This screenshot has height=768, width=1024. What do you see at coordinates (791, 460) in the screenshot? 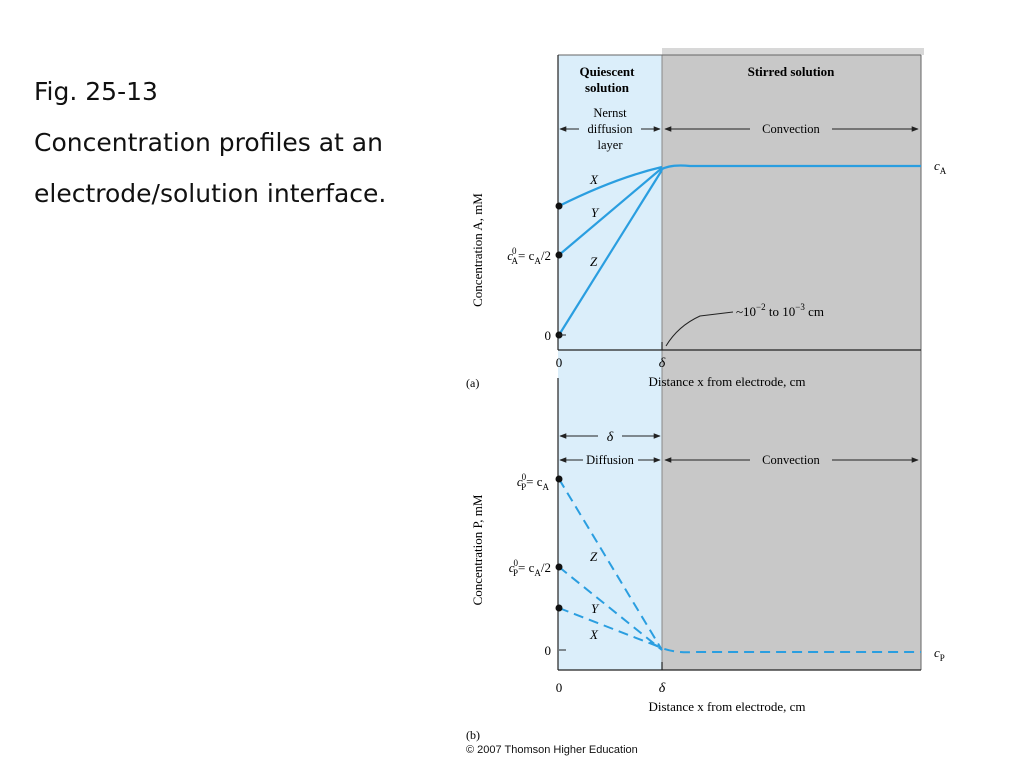
I see `convection-label-b: Convection` at bounding box center [791, 460].